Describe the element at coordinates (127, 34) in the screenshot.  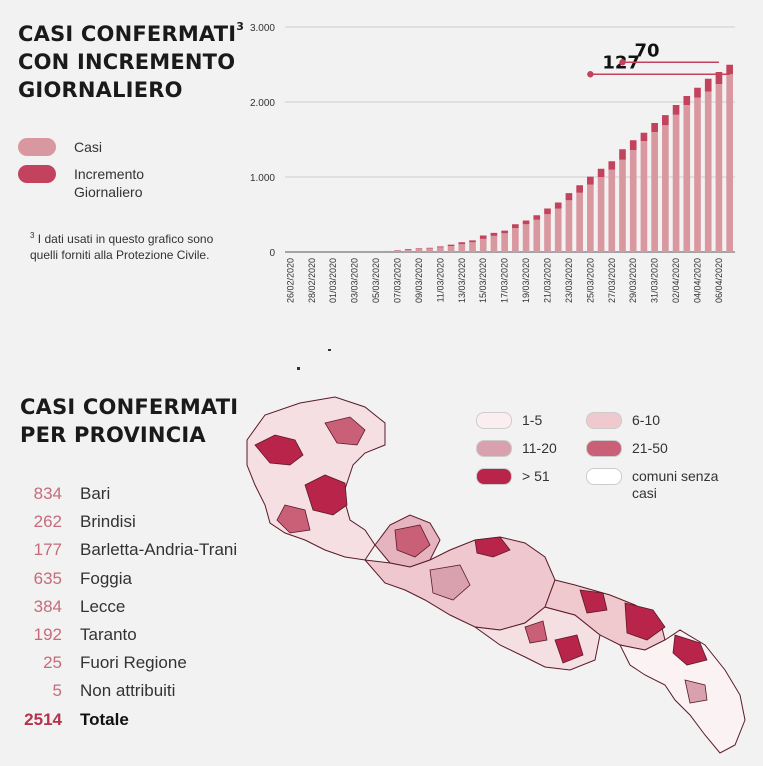
I see `chart-title-main: CASI CONFERMATI` at that location.